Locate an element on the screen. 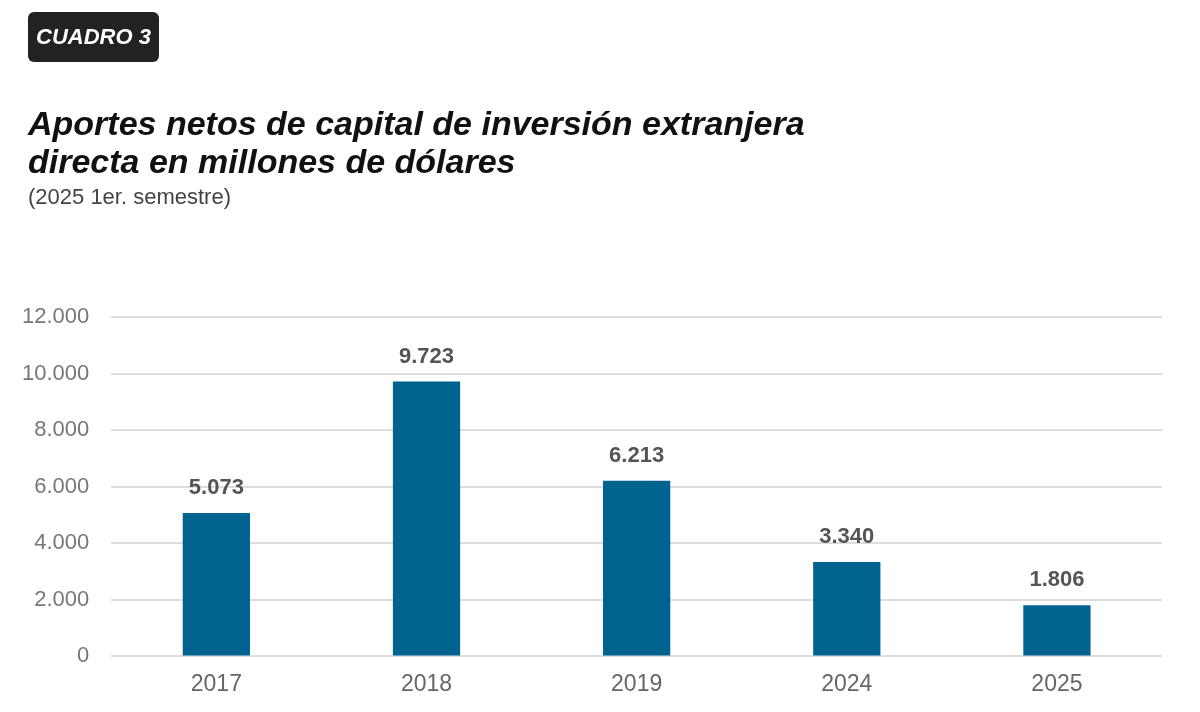 The image size is (1200, 712). x-tick-label: 2019 is located at coordinates (637, 682).